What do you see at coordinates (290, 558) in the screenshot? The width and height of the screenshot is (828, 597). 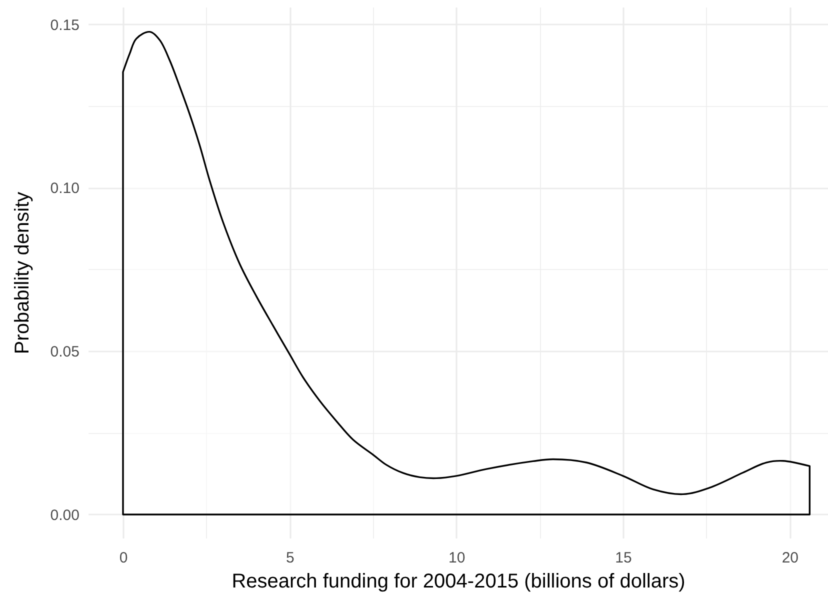 I see `x-tick-label: 5` at bounding box center [290, 558].